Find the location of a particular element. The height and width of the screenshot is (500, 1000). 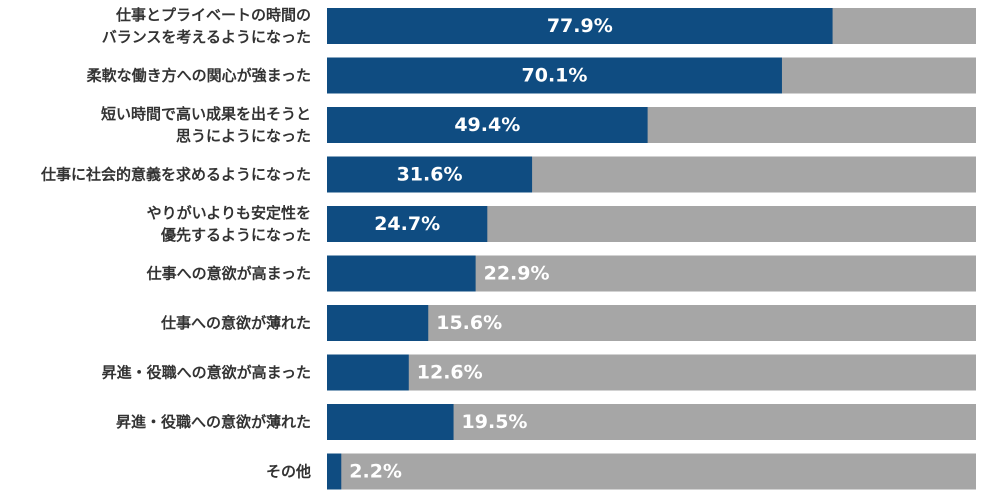

category-label: 短い時間で高い成果を出そうと is located at coordinates (206, 114).